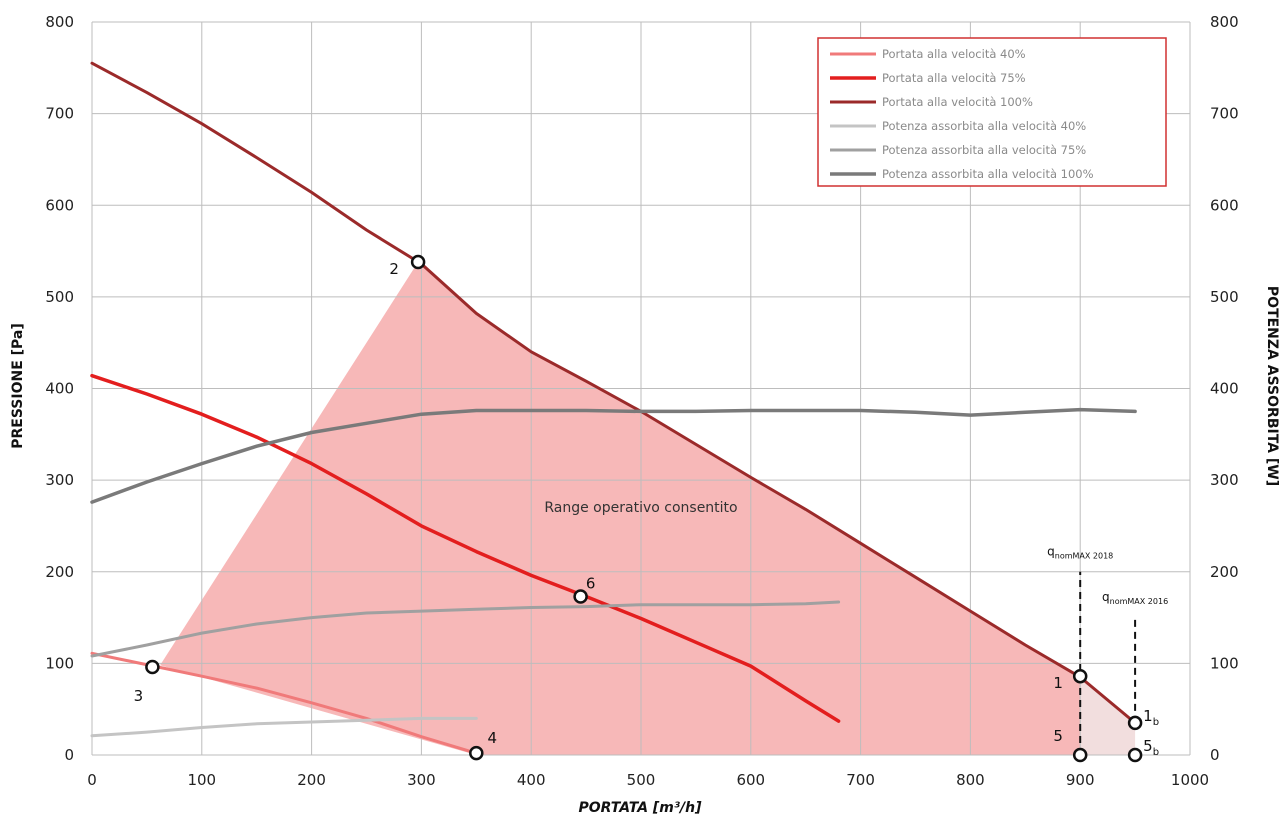  What do you see at coordinates (1224, 572) in the screenshot?
I see `y2-tick-label-2: 200` at bounding box center [1224, 572].